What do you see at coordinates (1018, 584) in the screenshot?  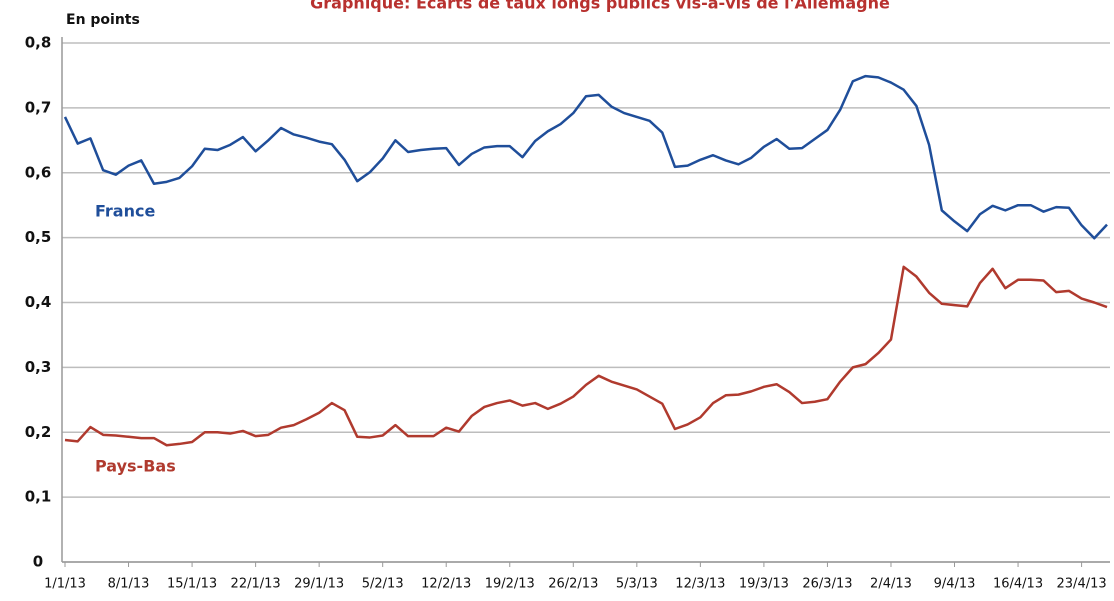 I see `x-tick-label: 16/4/13` at bounding box center [1018, 584].